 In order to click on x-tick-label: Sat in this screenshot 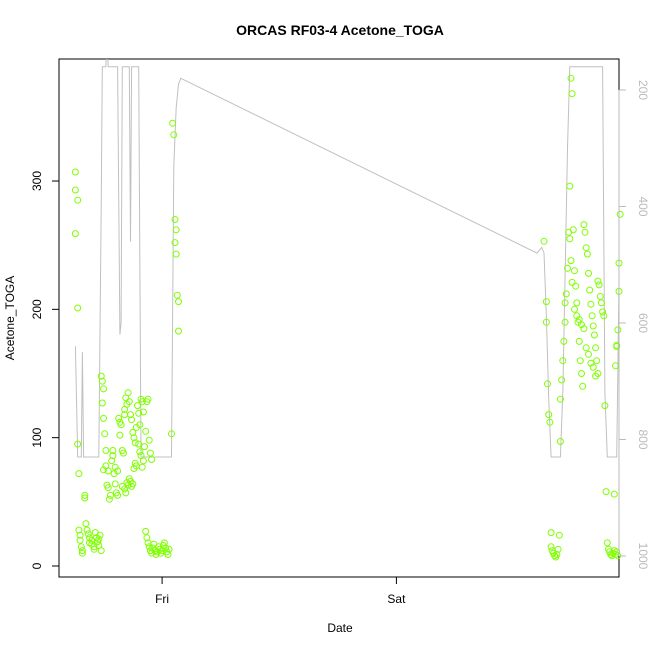, I will do `click(396, 599)`.